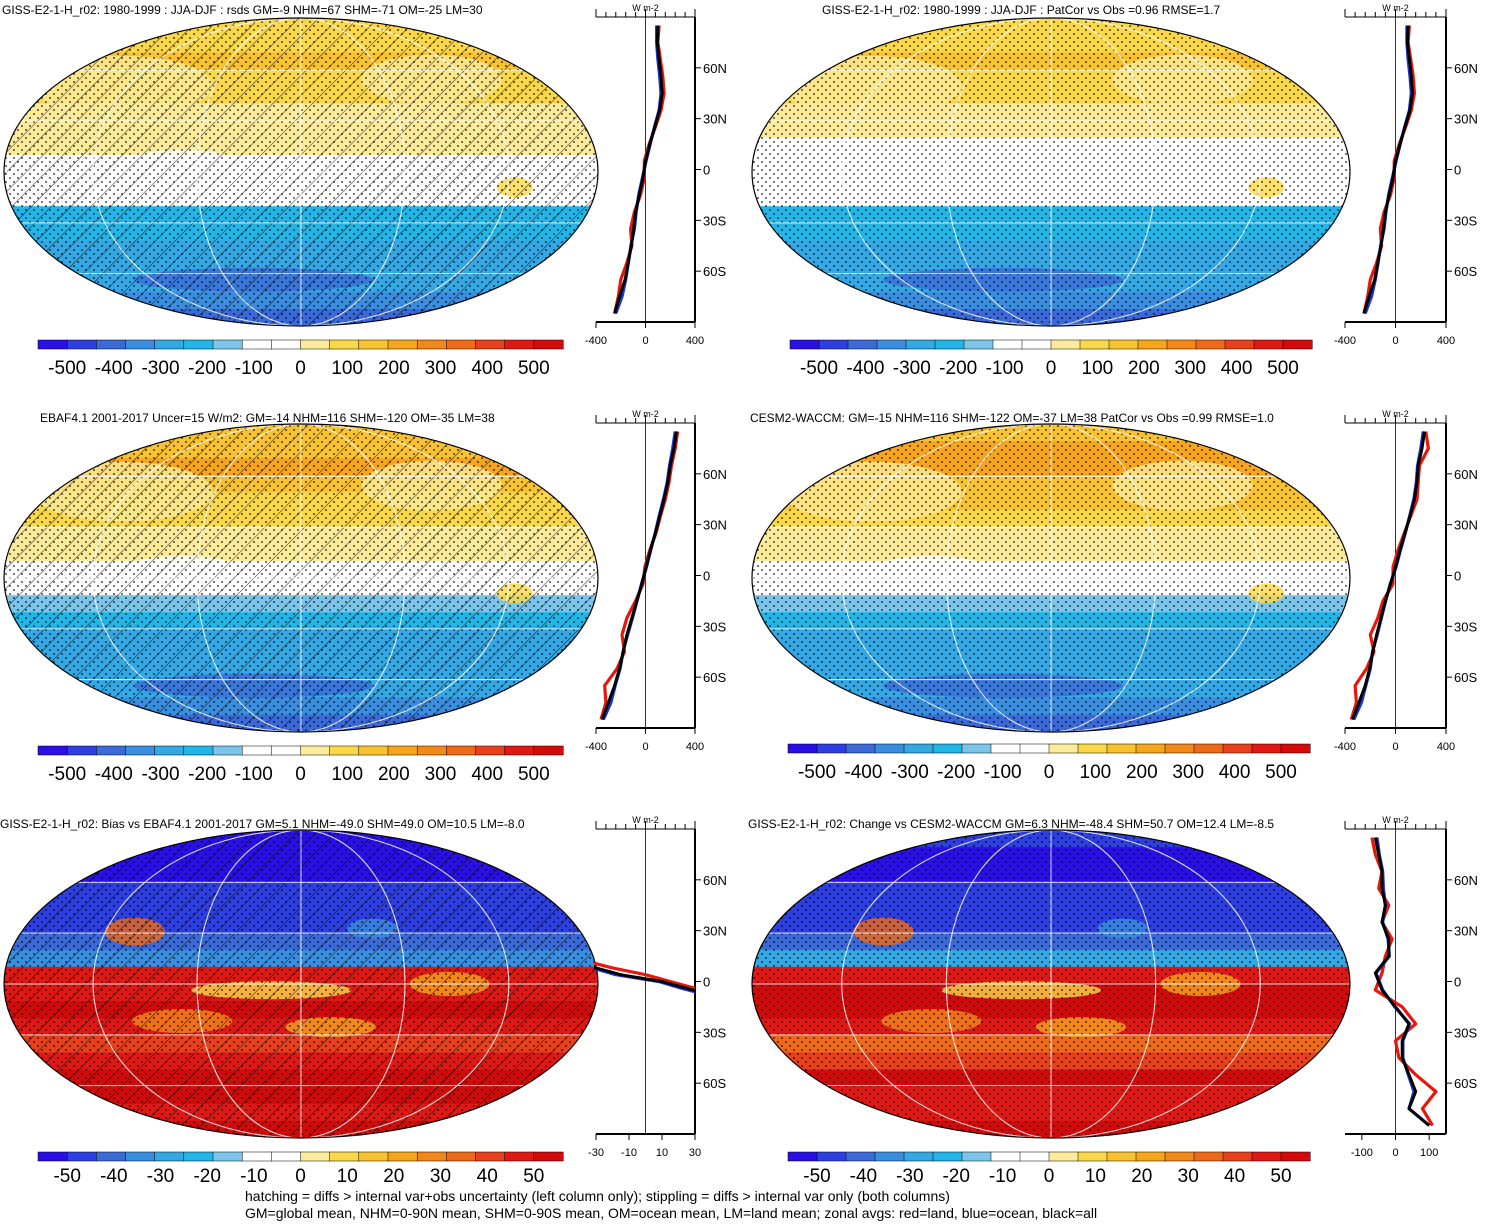 This screenshot has width=1490, height=1224. I want to click on zonal-x-tick-label: 100, so click(1429, 1153).